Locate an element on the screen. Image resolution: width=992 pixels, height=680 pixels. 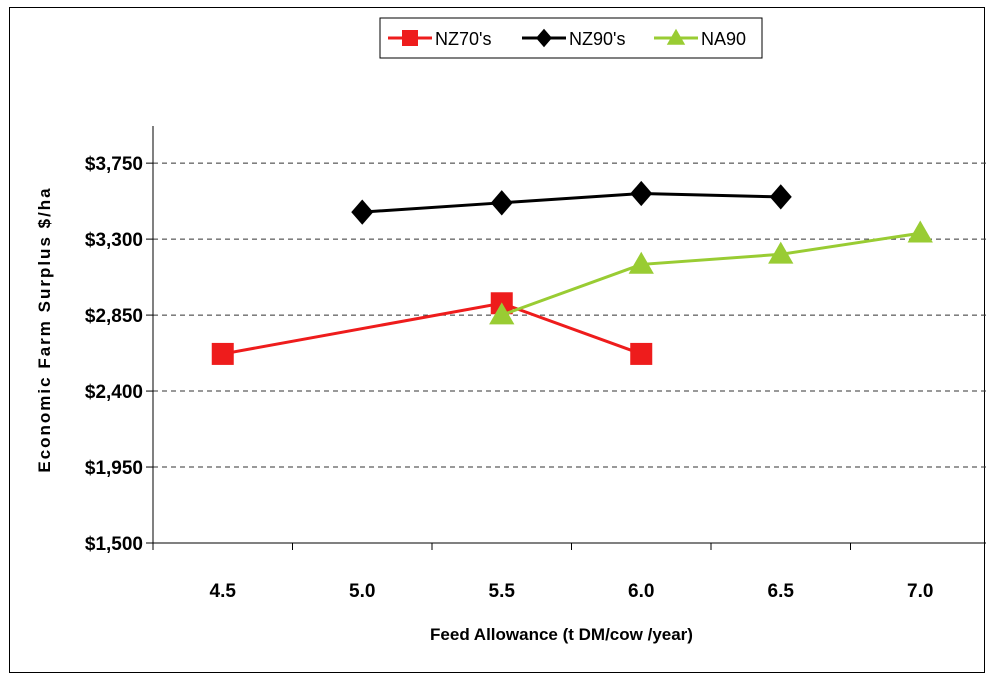
legend-box is located at coordinates (571, 38).